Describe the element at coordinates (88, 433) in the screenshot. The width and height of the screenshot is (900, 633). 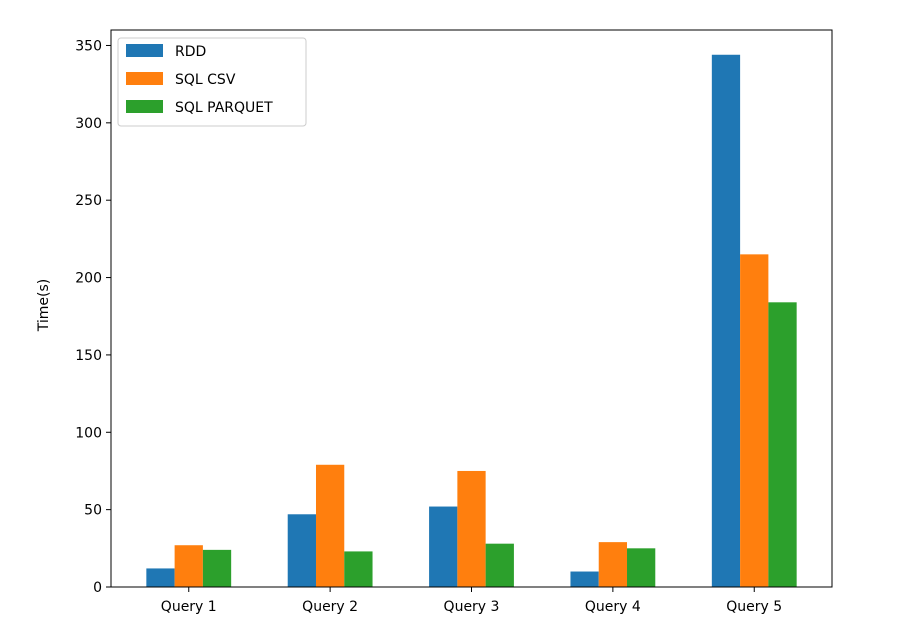
I see `y-tick-label: 100` at that location.